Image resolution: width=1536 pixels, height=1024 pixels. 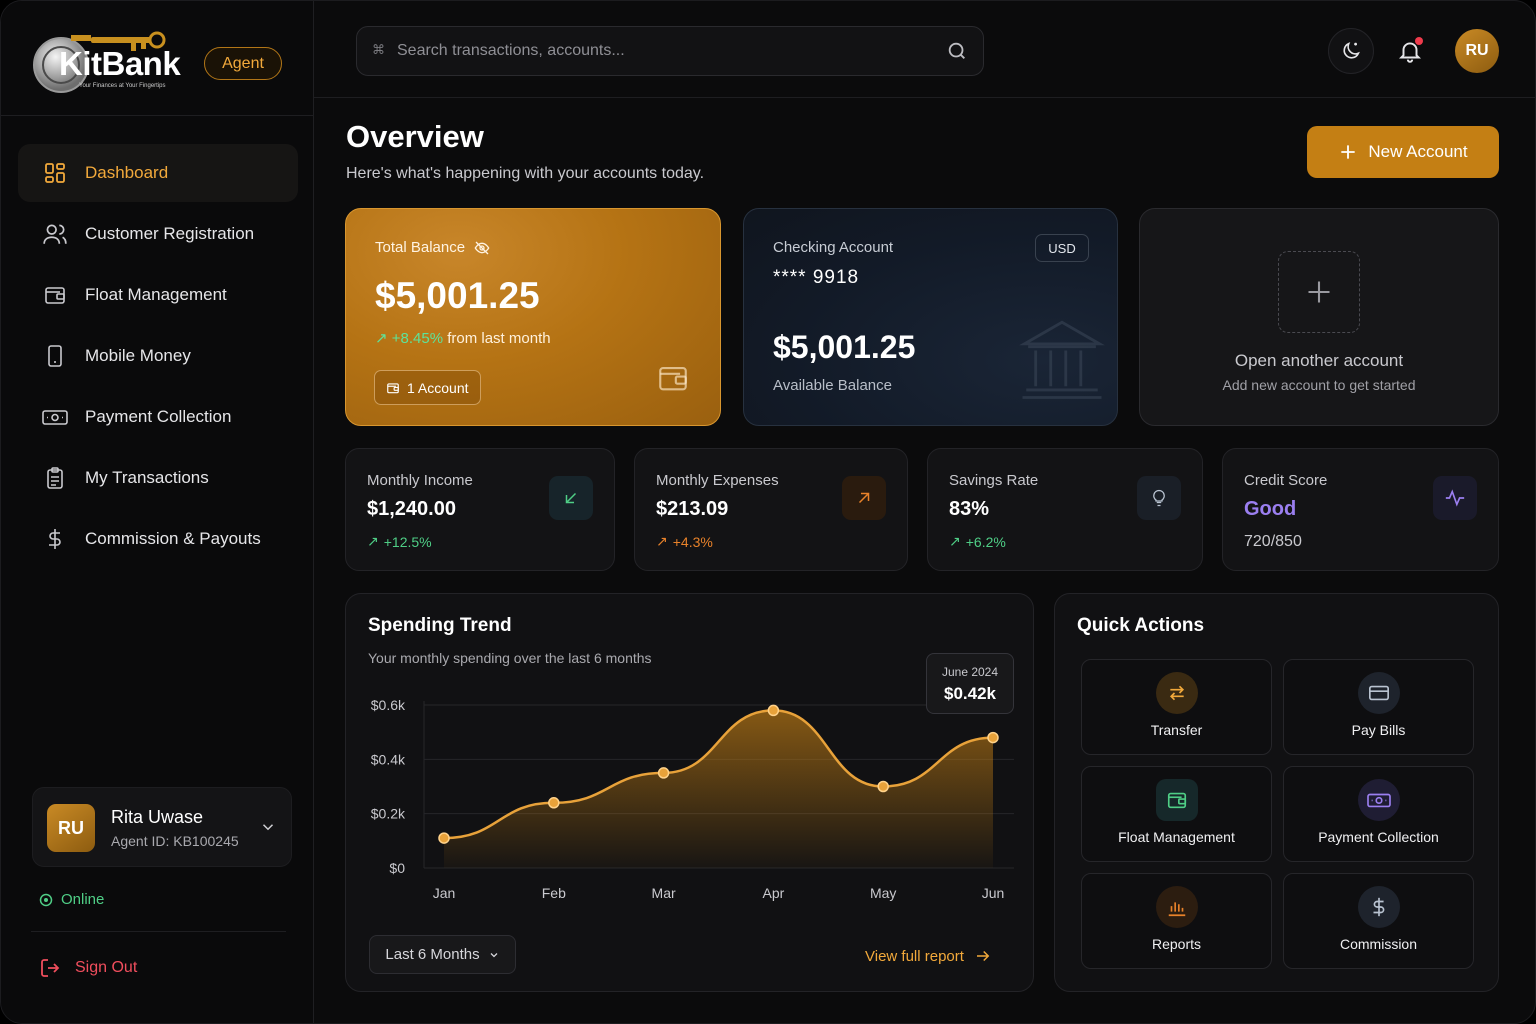 I want to click on stat-change: ↗ +4.3%, so click(x=684, y=541).